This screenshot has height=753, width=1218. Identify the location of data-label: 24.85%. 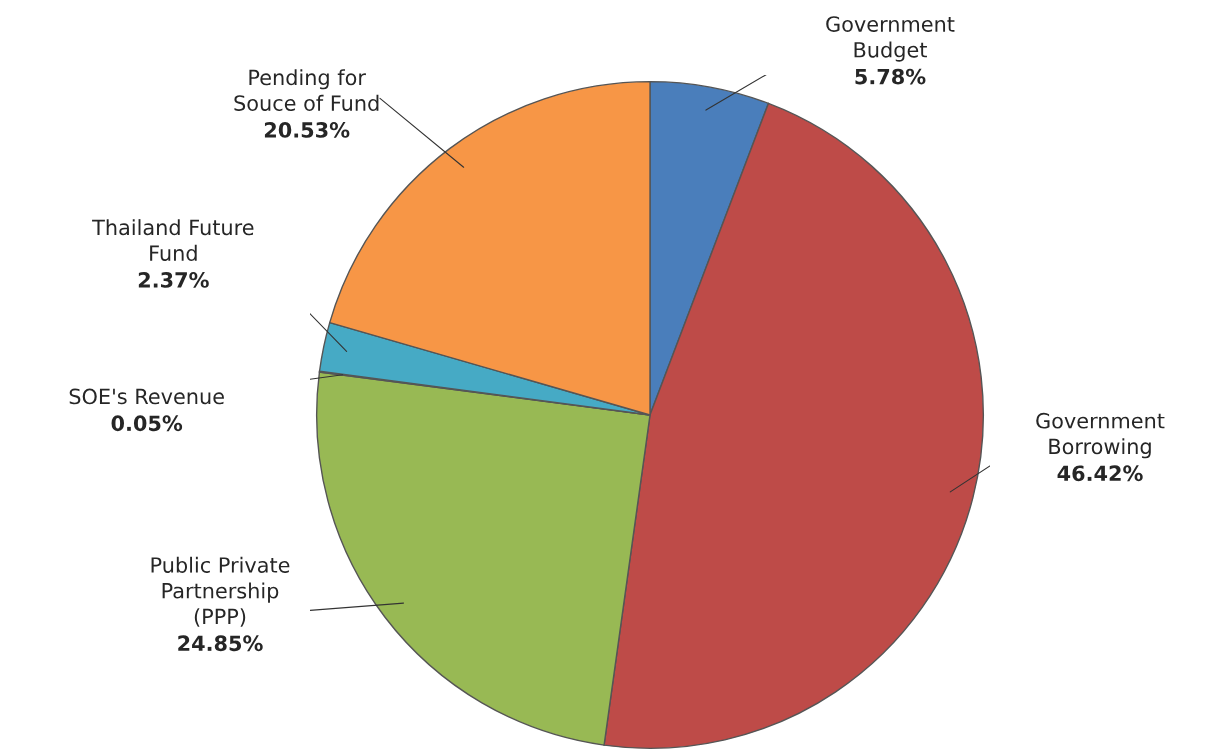
(220, 643).